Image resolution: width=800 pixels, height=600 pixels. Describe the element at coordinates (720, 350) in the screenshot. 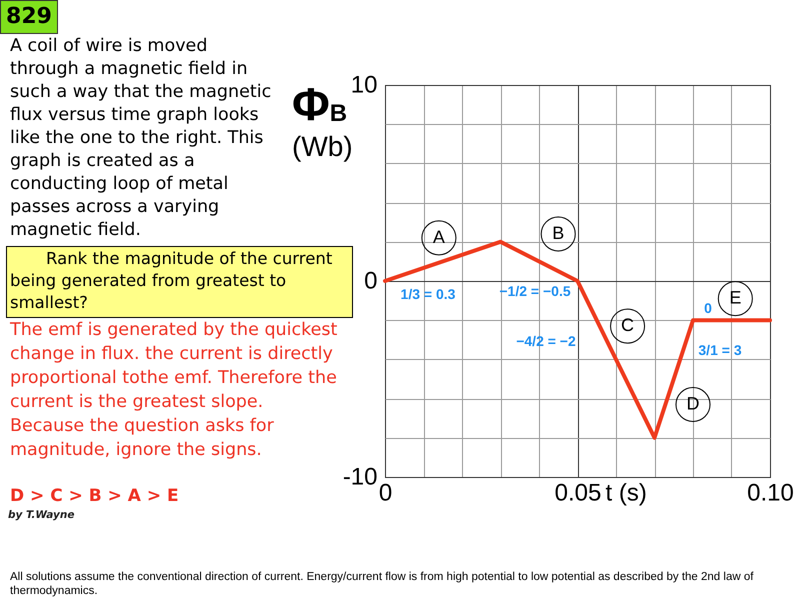

I see `annotation: 3/1 = 3` at that location.